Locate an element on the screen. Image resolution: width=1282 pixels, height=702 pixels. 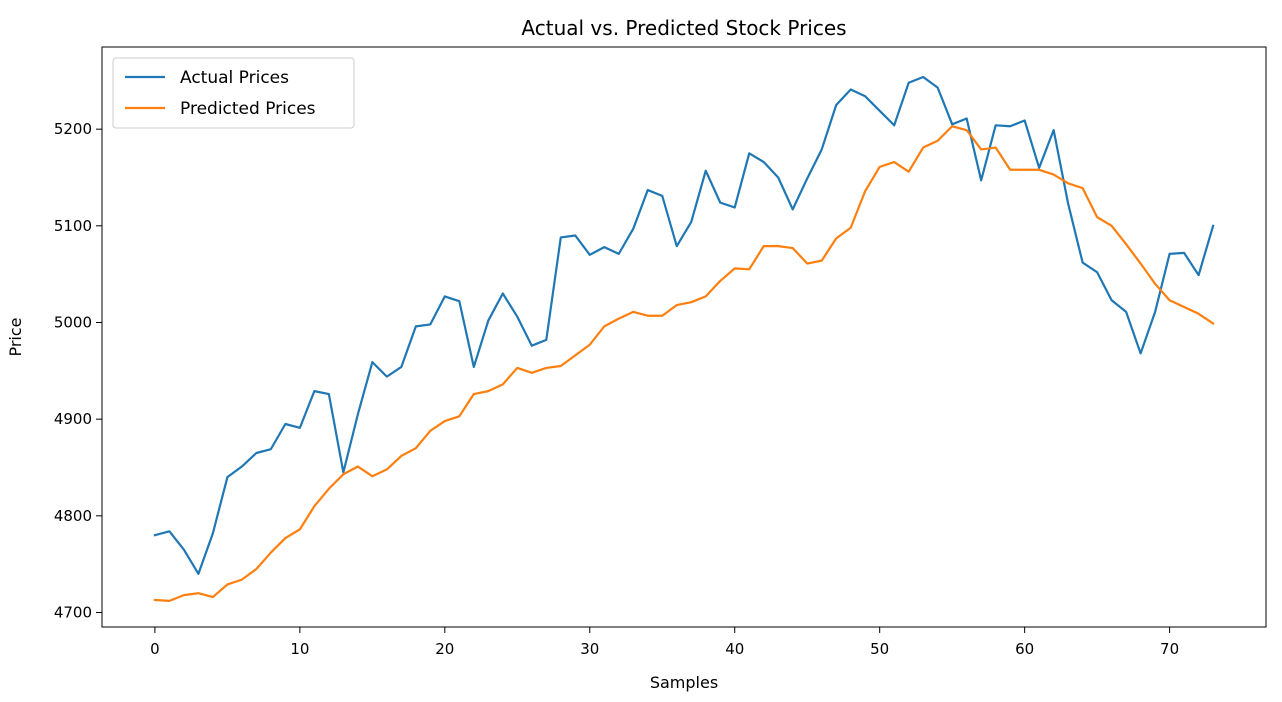
legend-box is located at coordinates (233, 93).